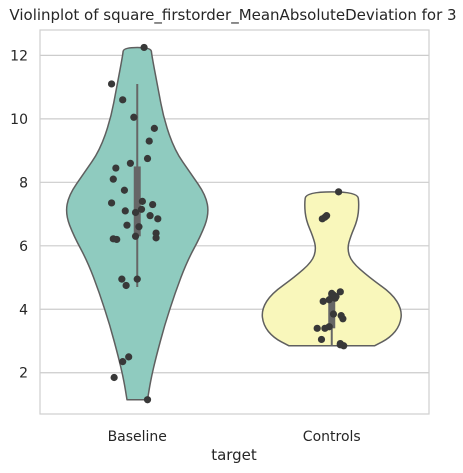  I want to click on y-tick-label: 6, so click(23, 247).